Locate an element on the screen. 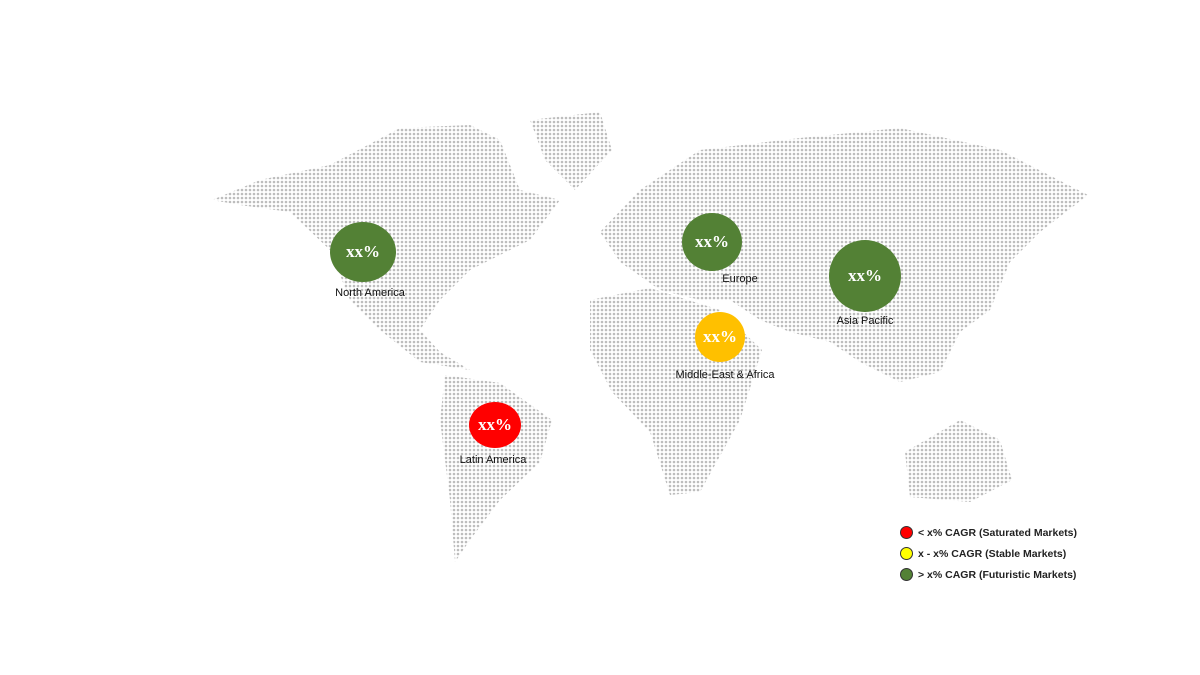 This screenshot has height=675, width=1200. legend-item-stable: x - x% CAGR (Stable Markets) is located at coordinates (988, 553).